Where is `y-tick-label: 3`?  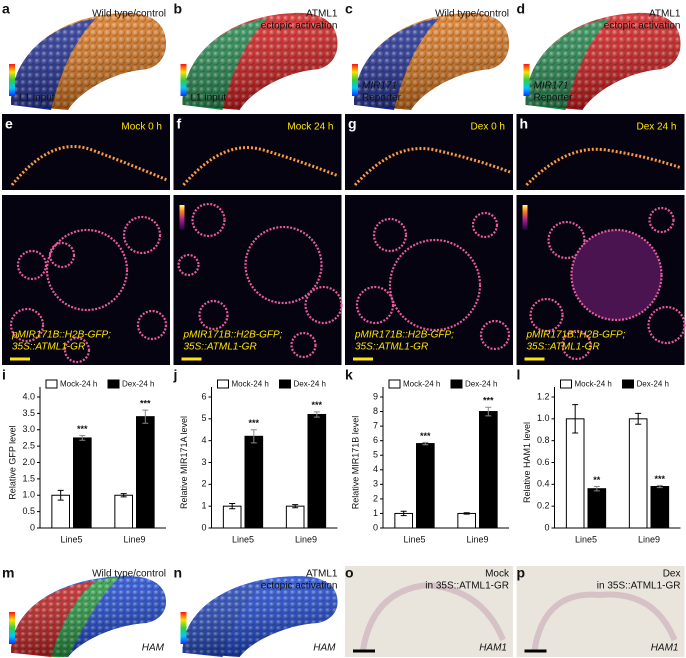
y-tick-label: 3 is located at coordinates (203, 462).